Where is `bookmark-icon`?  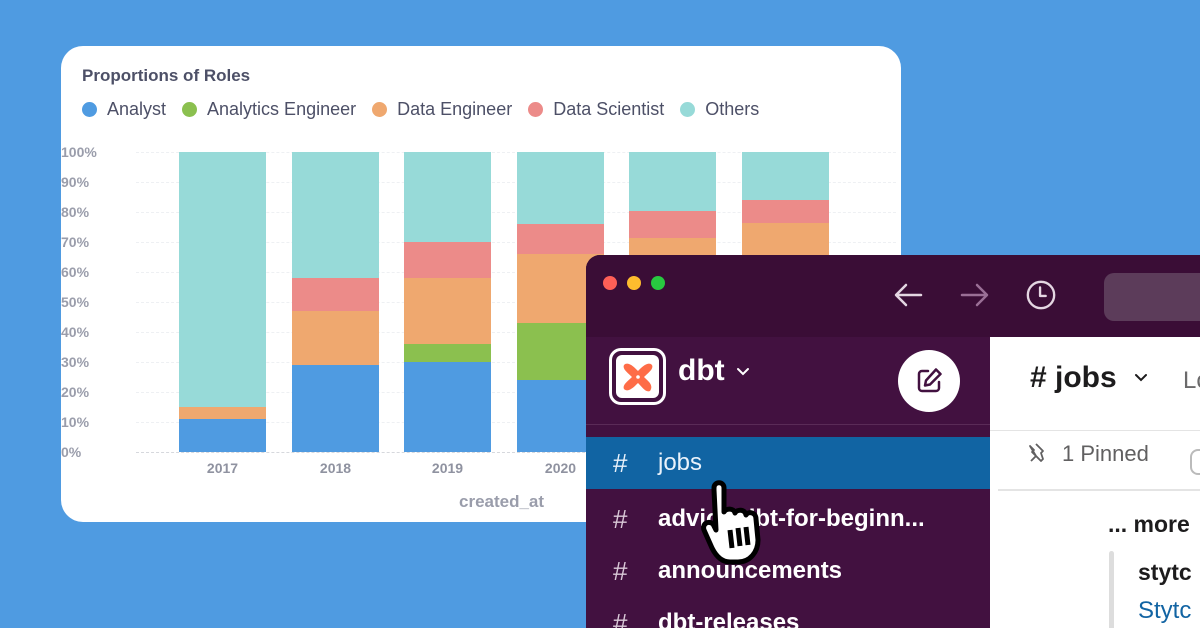
bookmark-icon is located at coordinates (1195, 462).